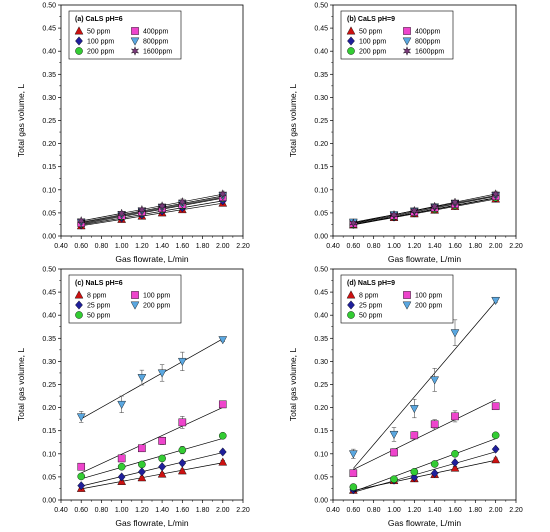  I want to click on x-axis-label: Gas flowrate, L/min, so click(151, 259).